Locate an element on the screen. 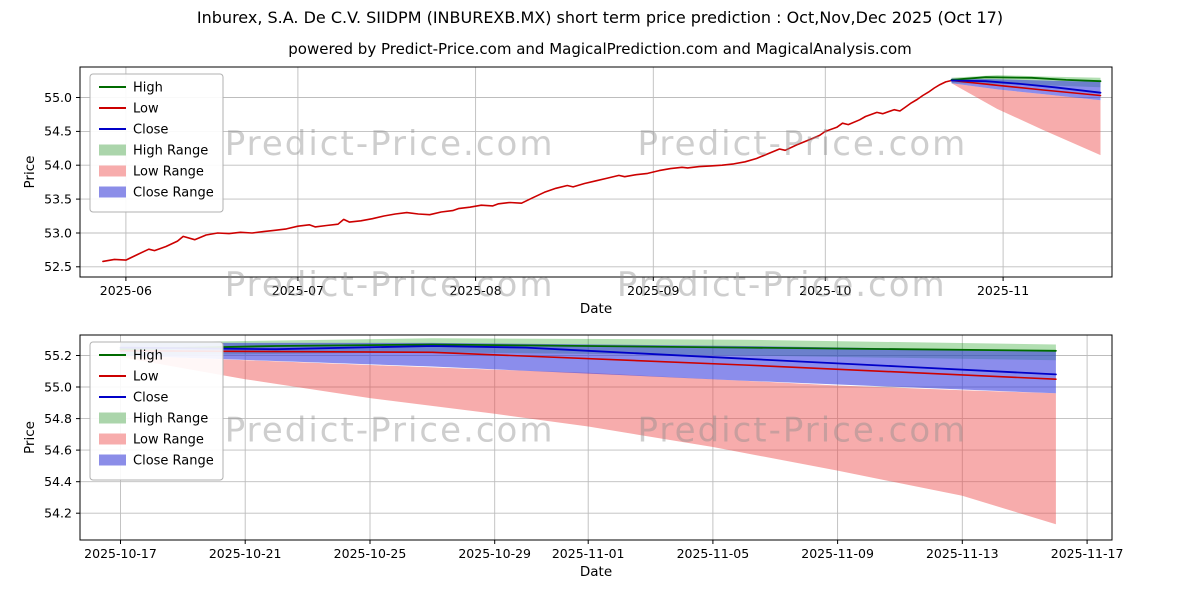  x-tick-label: 2025-08 is located at coordinates (475, 290).